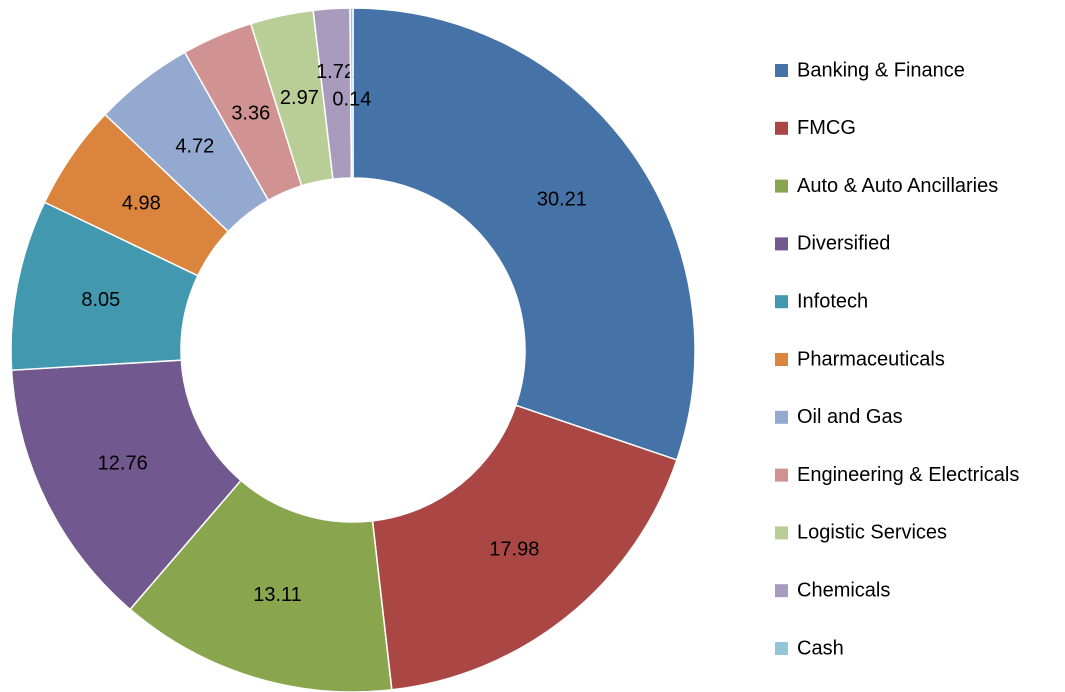 Image resolution: width=1065 pixels, height=692 pixels. Describe the element at coordinates (299, 98) in the screenshot. I see `data-label: 2.97` at that location.